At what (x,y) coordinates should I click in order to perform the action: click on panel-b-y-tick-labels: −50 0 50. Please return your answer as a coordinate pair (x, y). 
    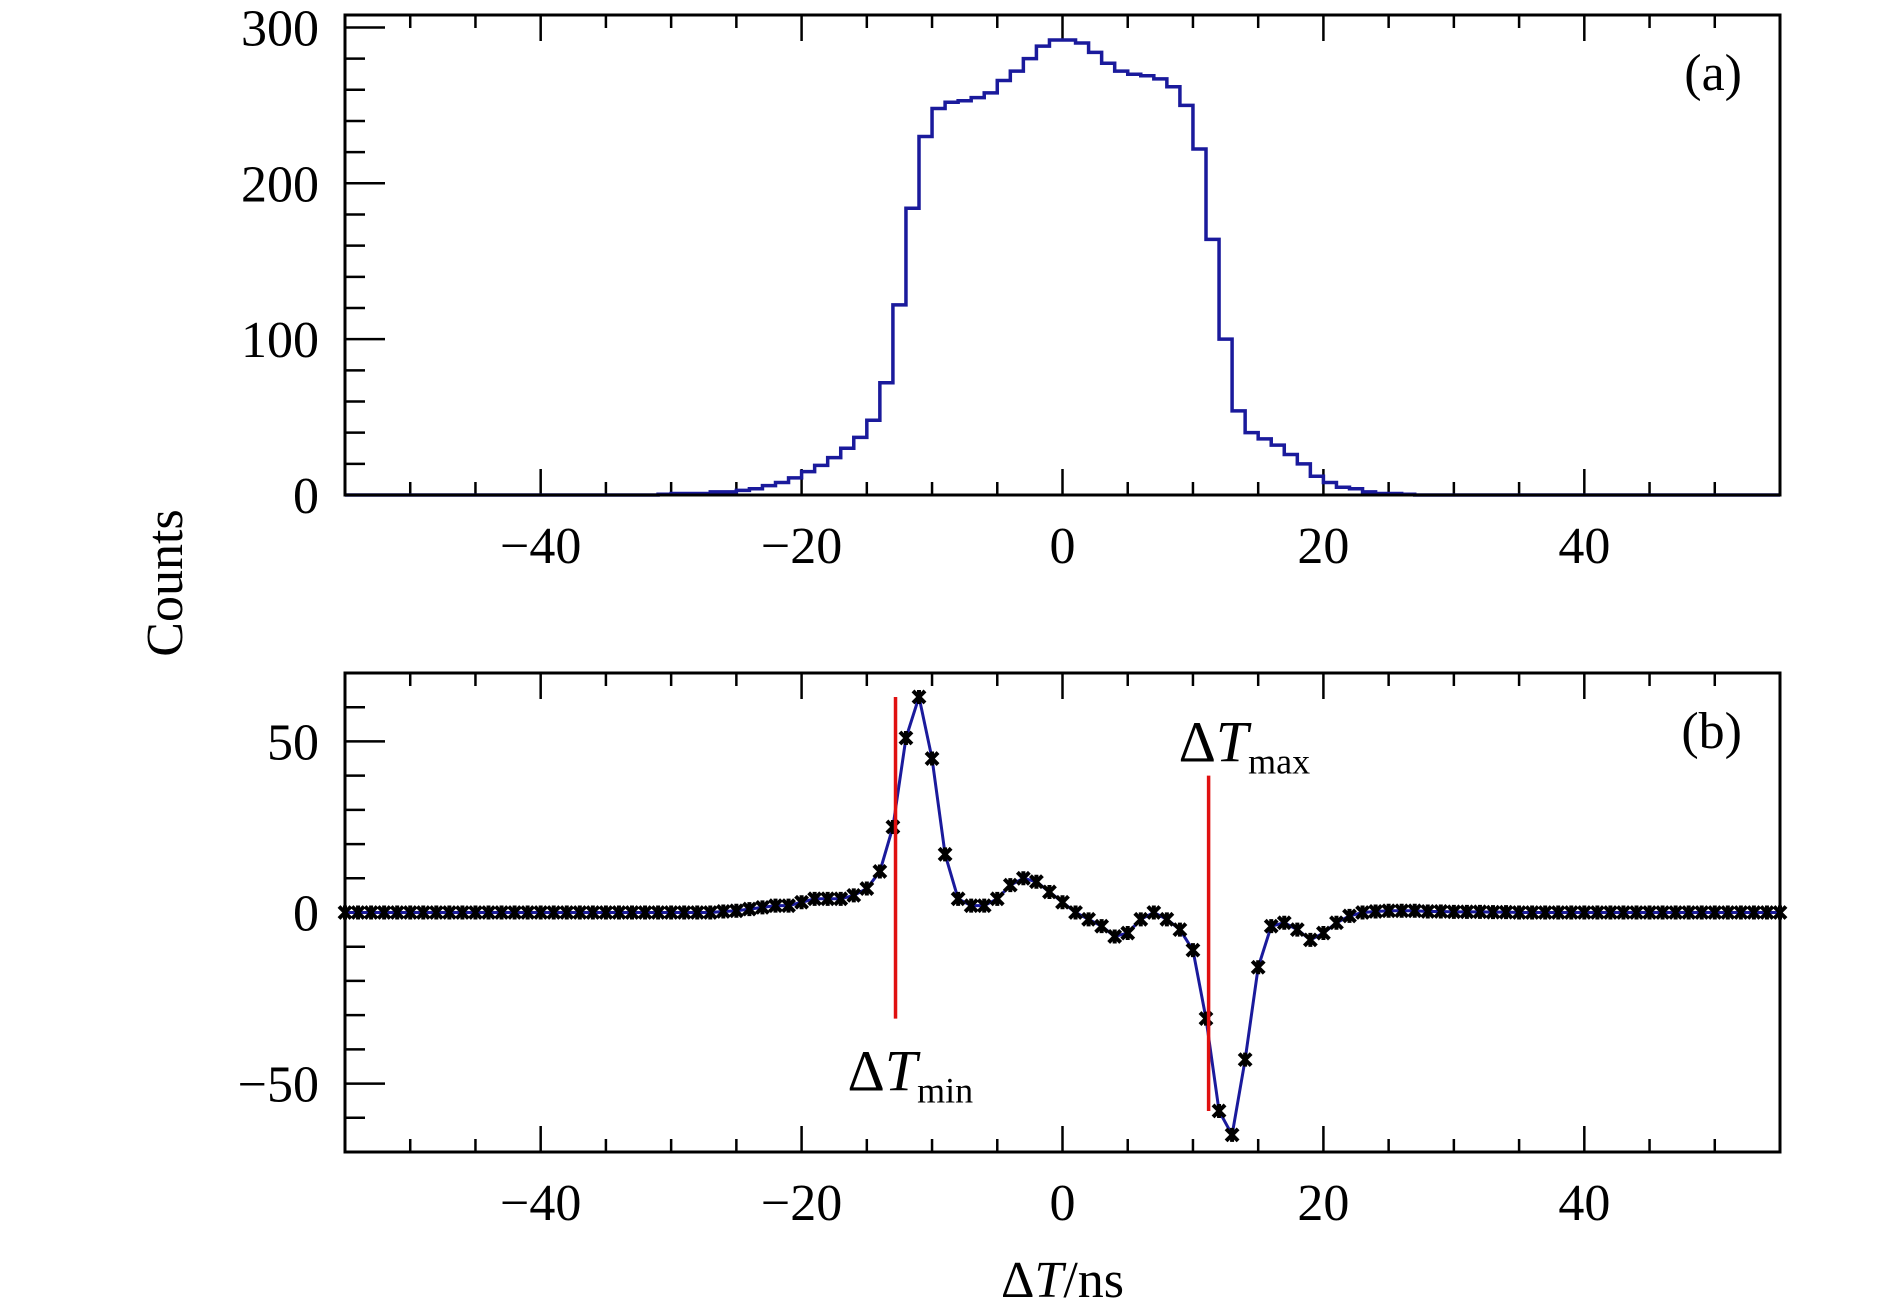
    Looking at the image, I should click on (278, 913).